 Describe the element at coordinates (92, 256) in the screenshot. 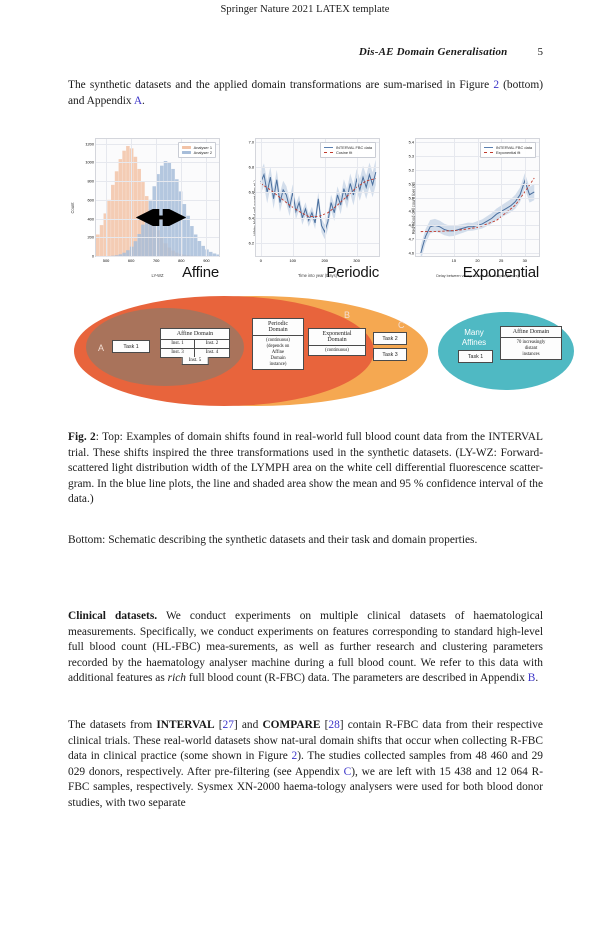

I see `y-tick-label: 0` at that location.